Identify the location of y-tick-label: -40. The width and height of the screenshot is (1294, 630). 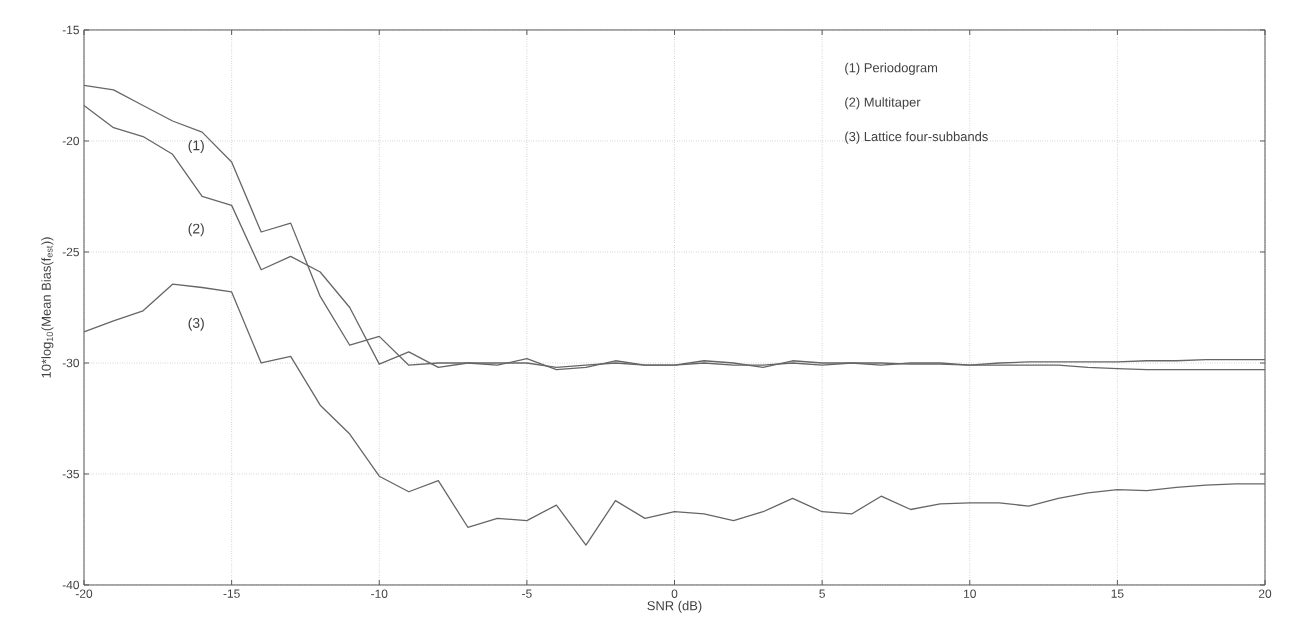
(71, 585).